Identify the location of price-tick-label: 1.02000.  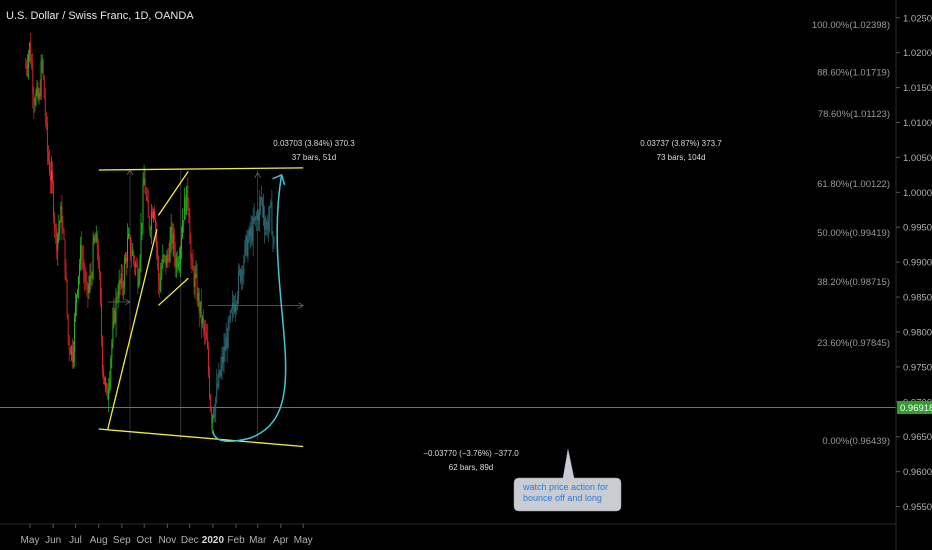
(917, 53).